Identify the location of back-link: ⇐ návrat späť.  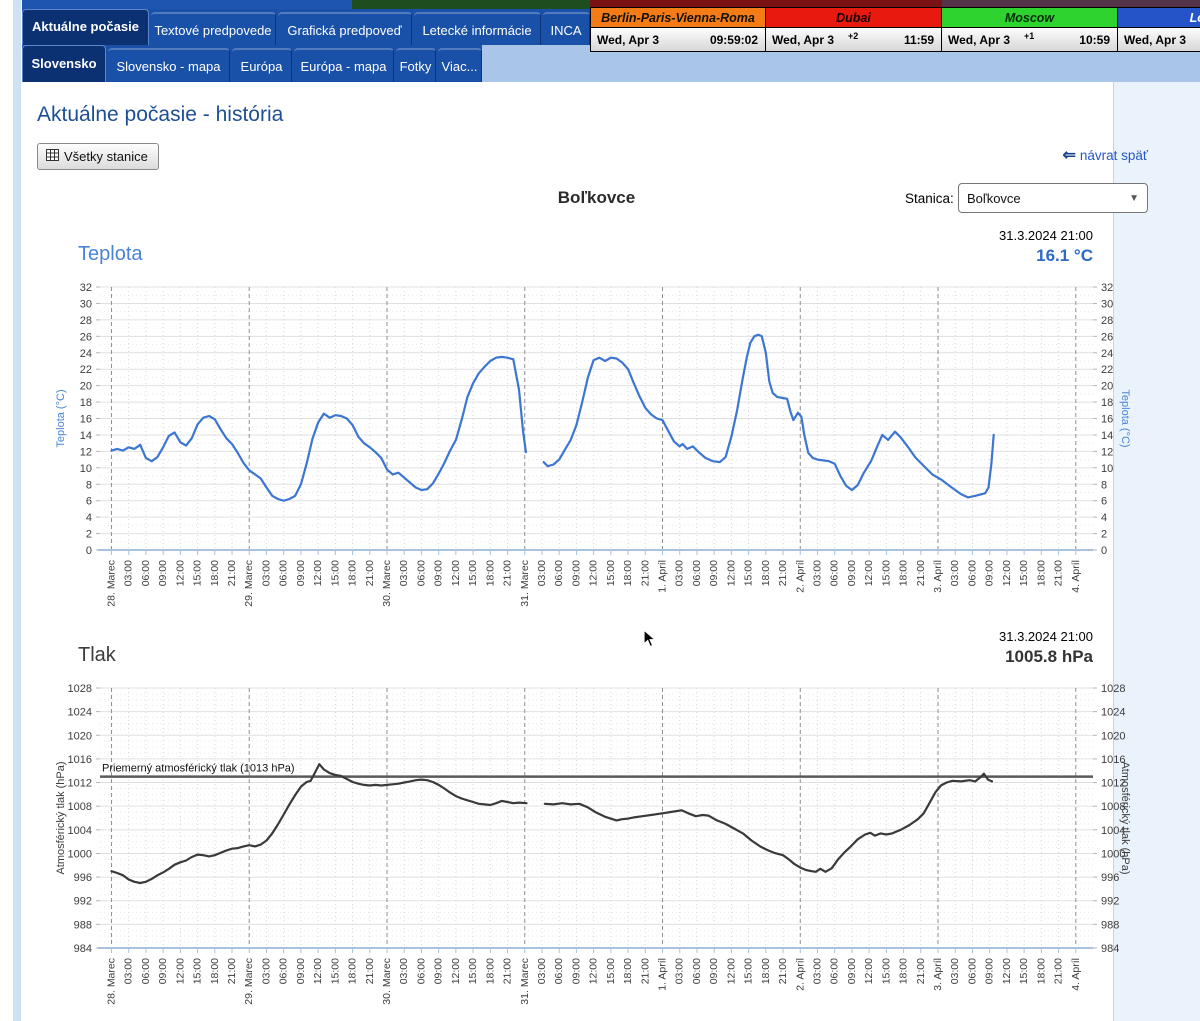
(1105, 155).